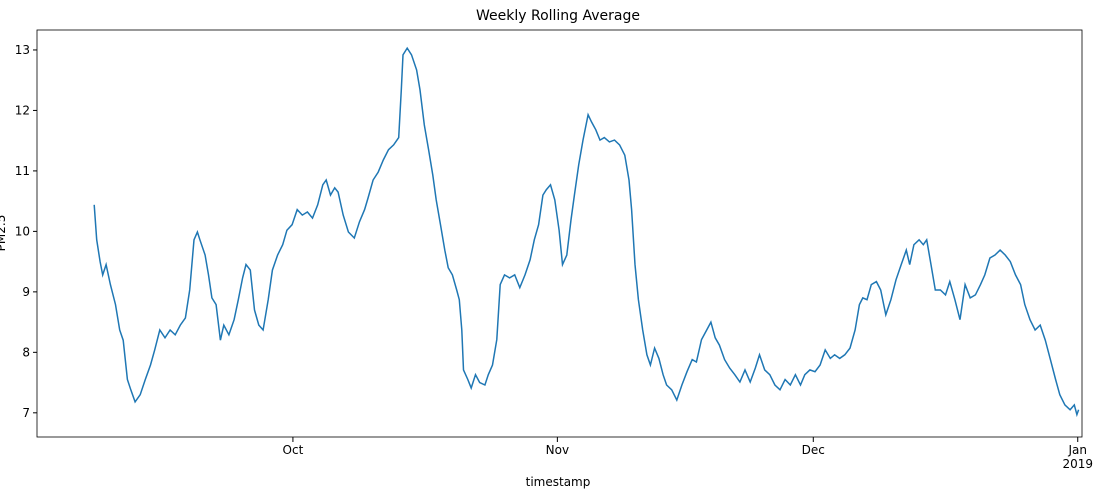 The height and width of the screenshot is (501, 1110). I want to click on chart-title: Weekly Rolling Average, so click(558, 16).